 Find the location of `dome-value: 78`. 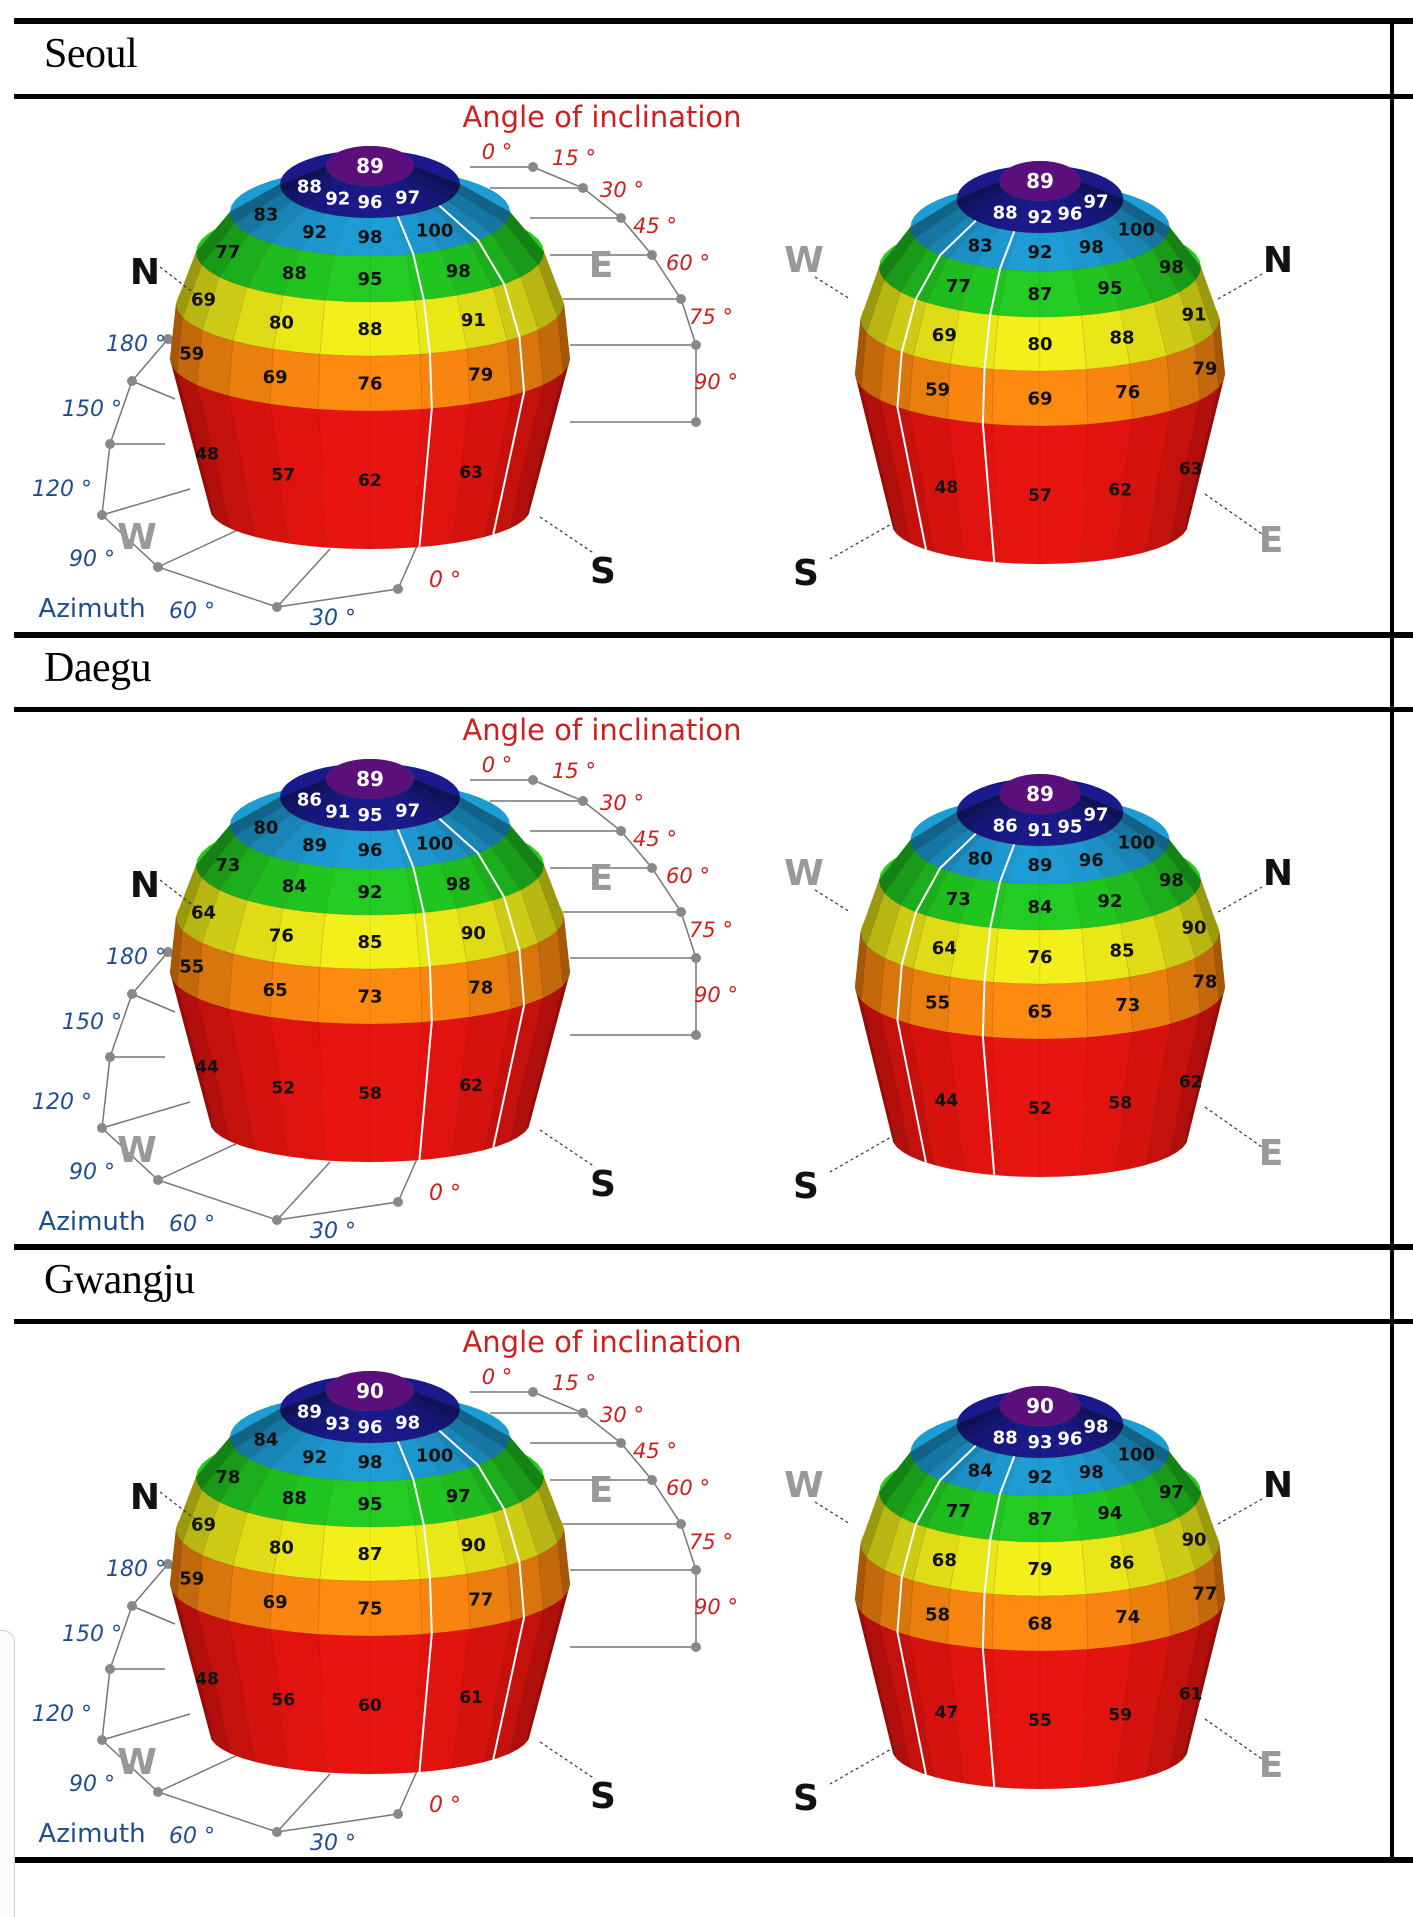

dome-value: 78 is located at coordinates (227, 1477).